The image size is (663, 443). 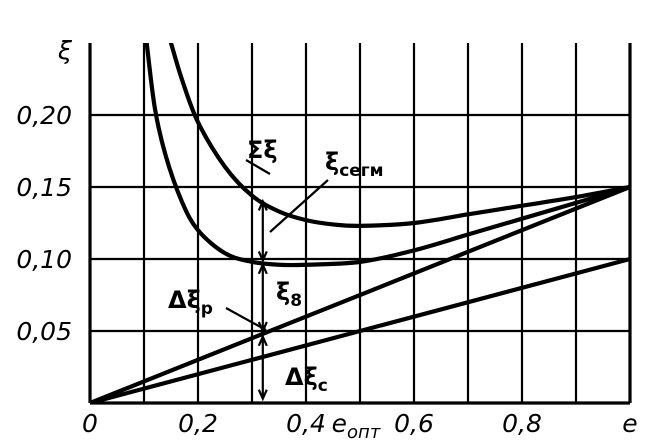 What do you see at coordinates (629, 423) in the screenshot?
I see `x-tick-label: e` at bounding box center [629, 423].